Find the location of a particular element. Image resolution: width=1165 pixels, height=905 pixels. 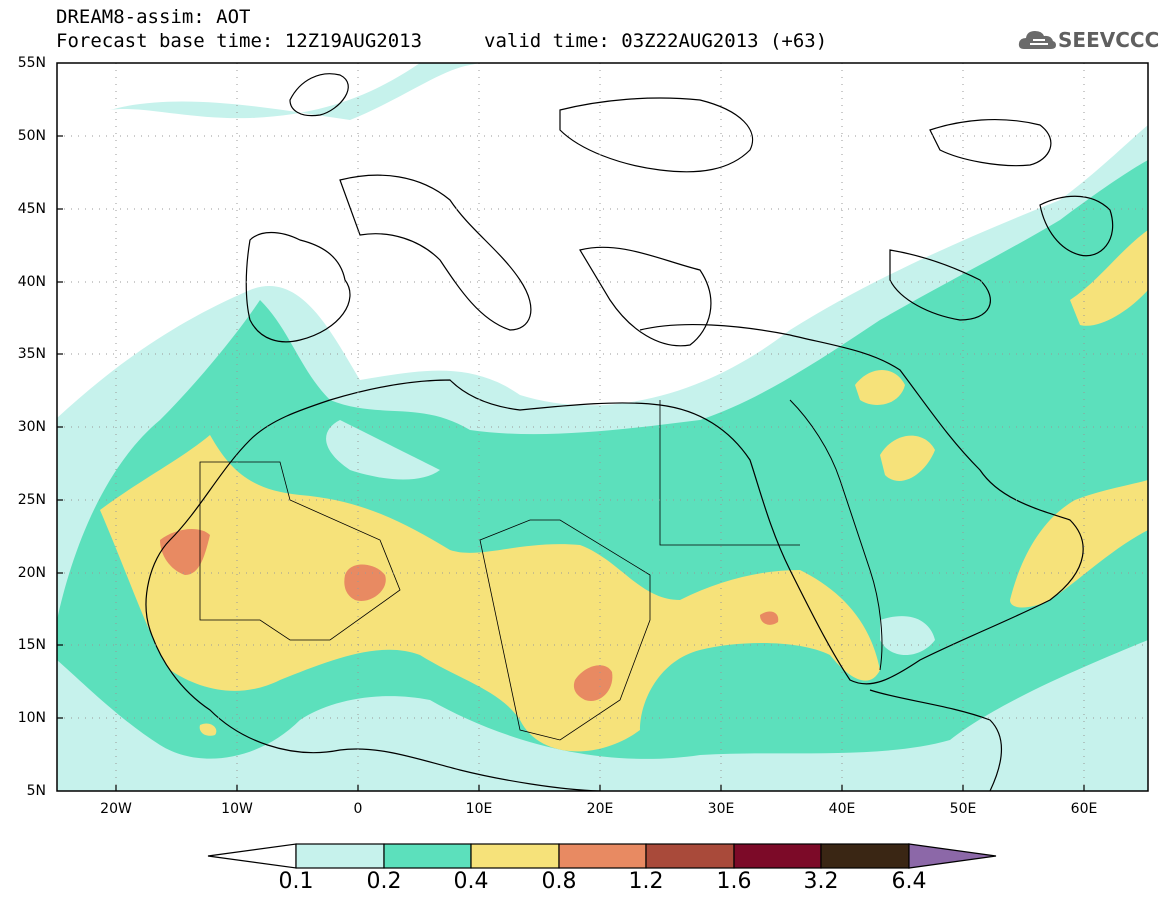

chart-title: DREAM8-assim: AOT is located at coordinates (153, 17).